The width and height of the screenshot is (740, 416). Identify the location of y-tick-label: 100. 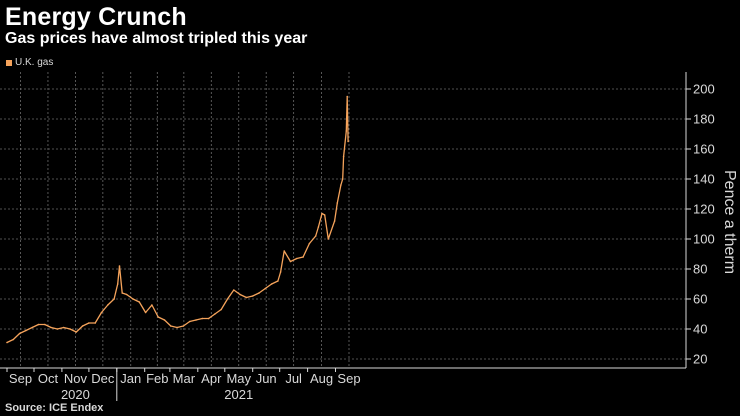
(704, 239).